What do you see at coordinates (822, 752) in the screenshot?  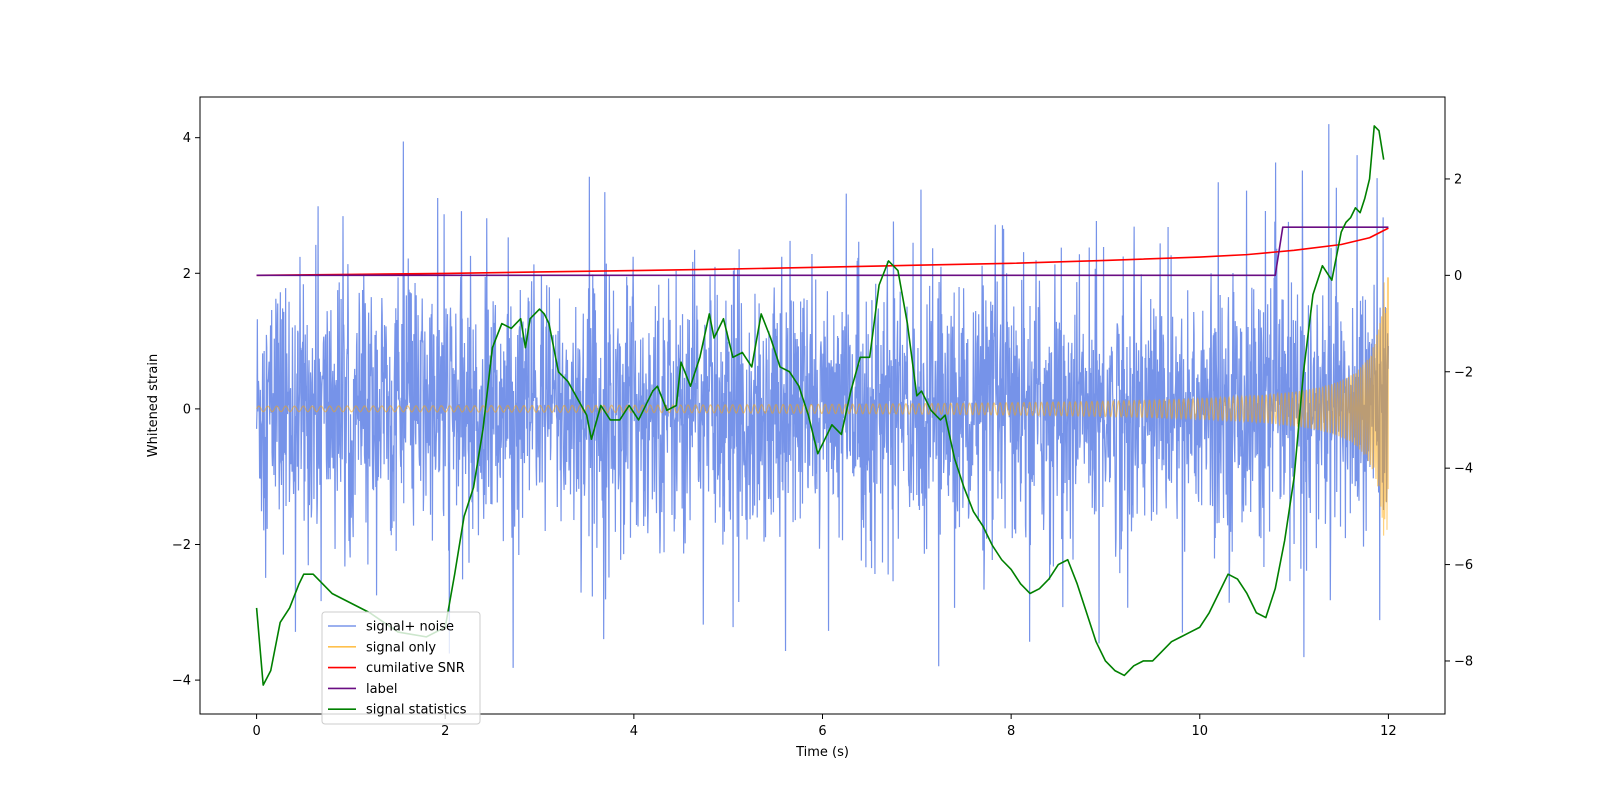 I see `x-axis-label: Time (s)` at bounding box center [822, 752].